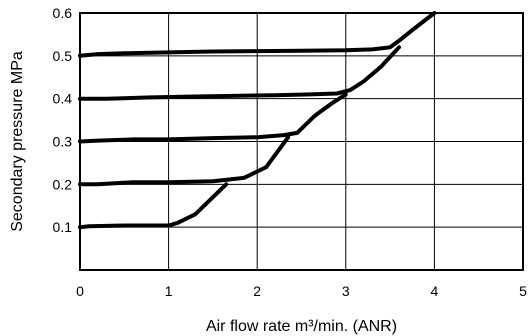  I want to click on y-tick-label: 0.5, so click(63, 56).